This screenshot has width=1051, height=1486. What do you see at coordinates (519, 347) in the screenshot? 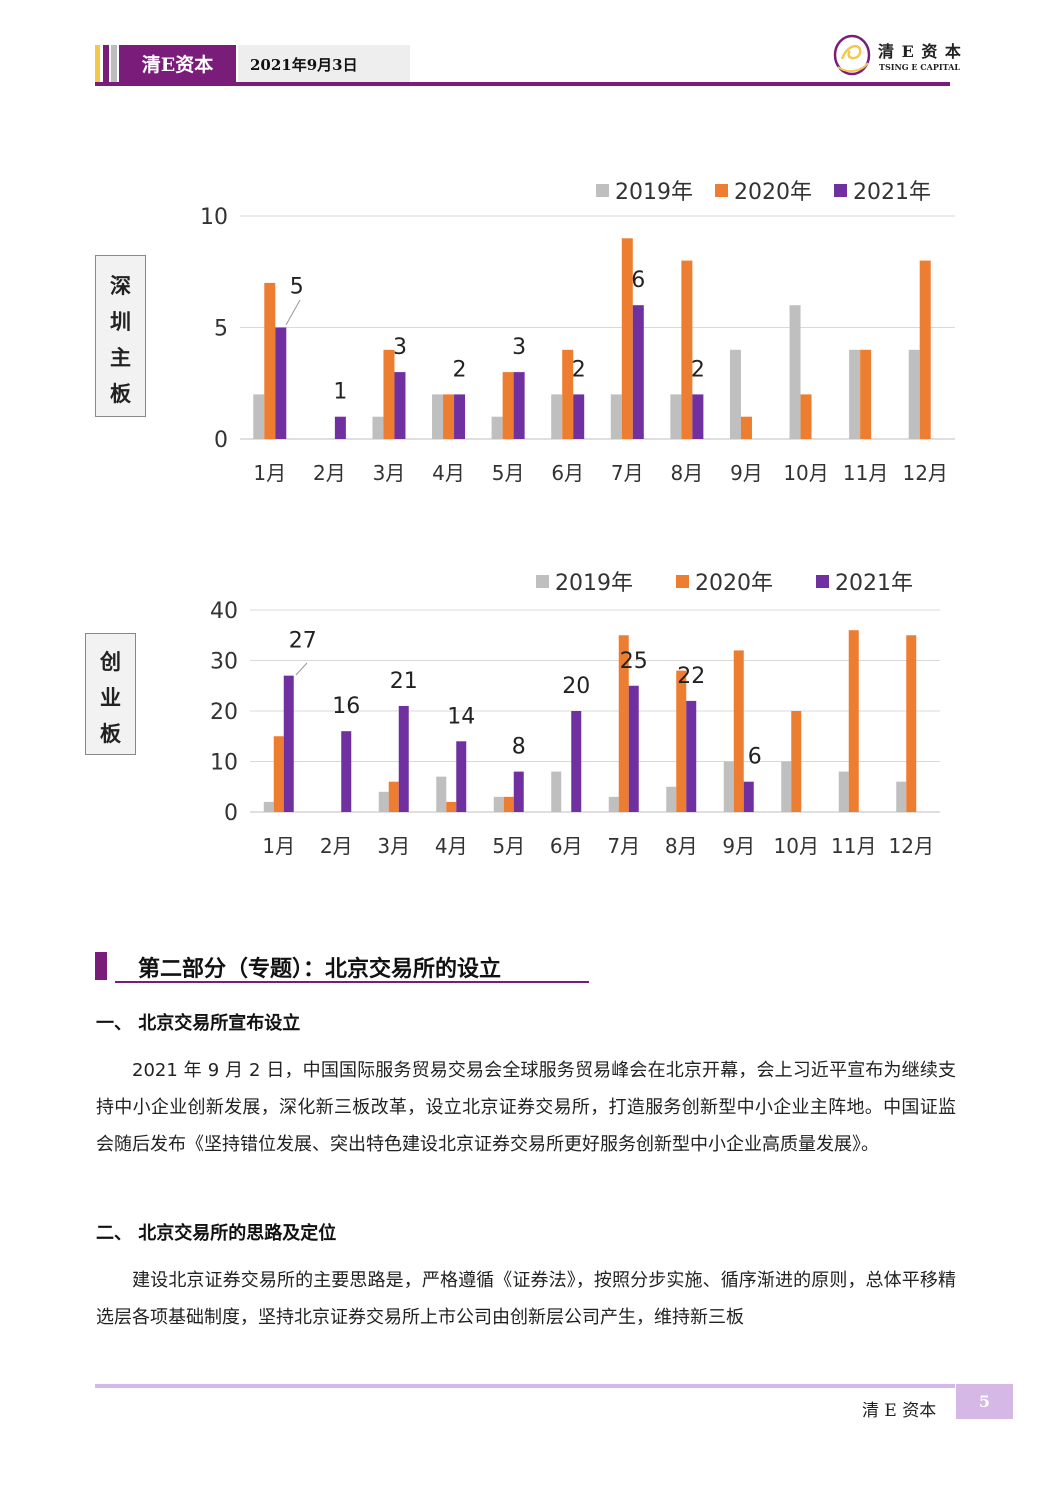
I see `data-label: 3` at bounding box center [519, 347].